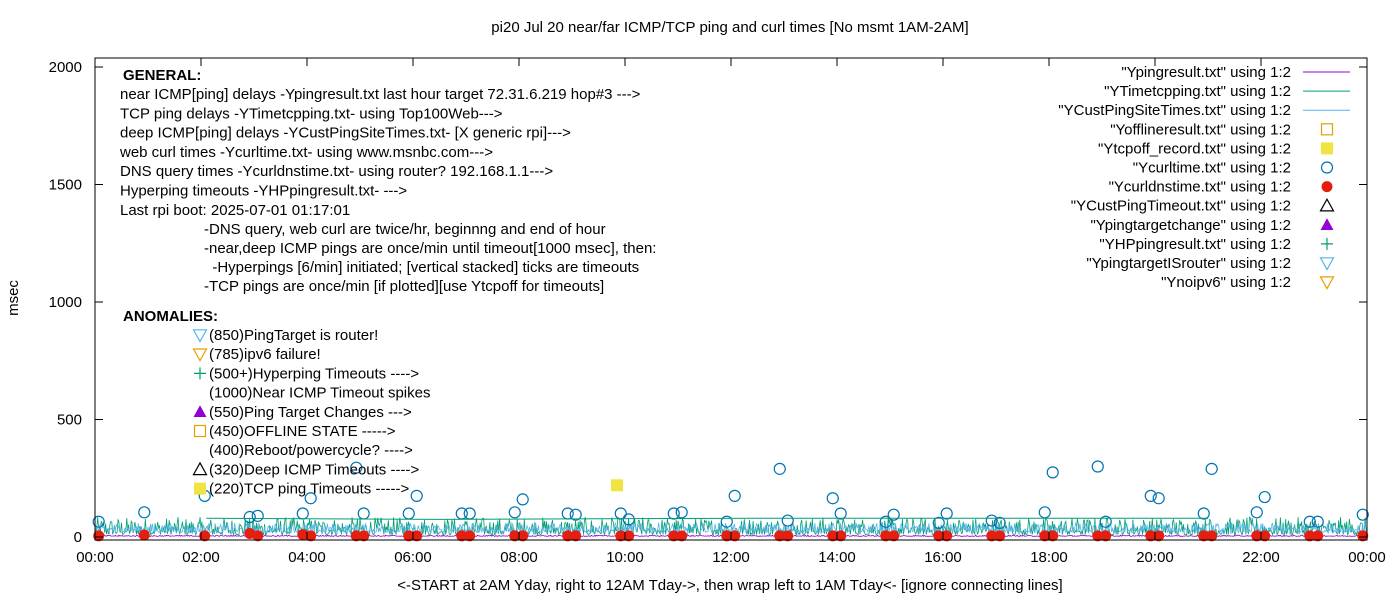 This screenshot has width=1400, height=600. Describe the element at coordinates (1197, 91) in the screenshot. I see `legend-label: "YTimetcpping.txt" using 1:2` at that location.